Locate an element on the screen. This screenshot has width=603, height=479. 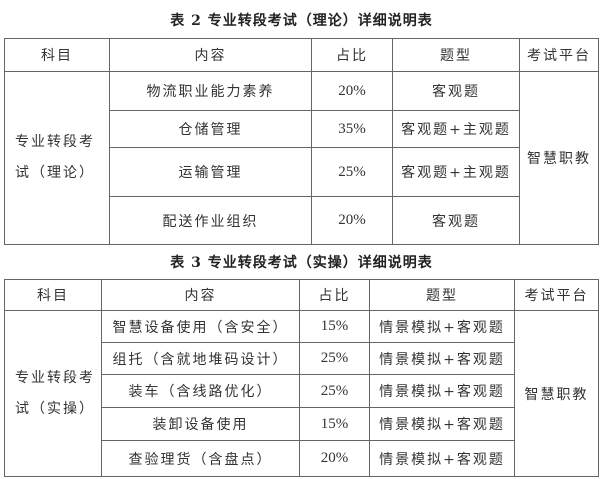
table-row: 仓储管理 35% 客观题+主观题 is located at coordinates (302, 129).